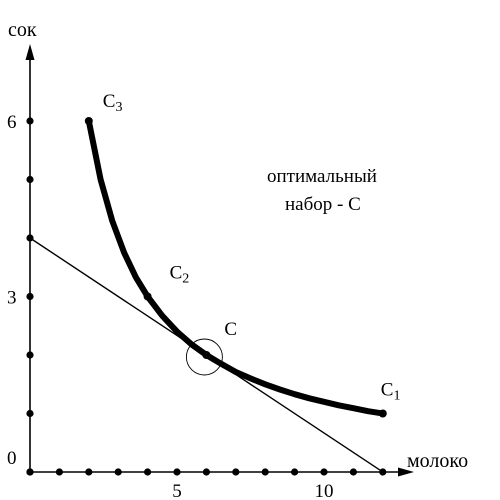 This screenshot has width=500, height=500. I want to click on point-C2, so click(147, 296).